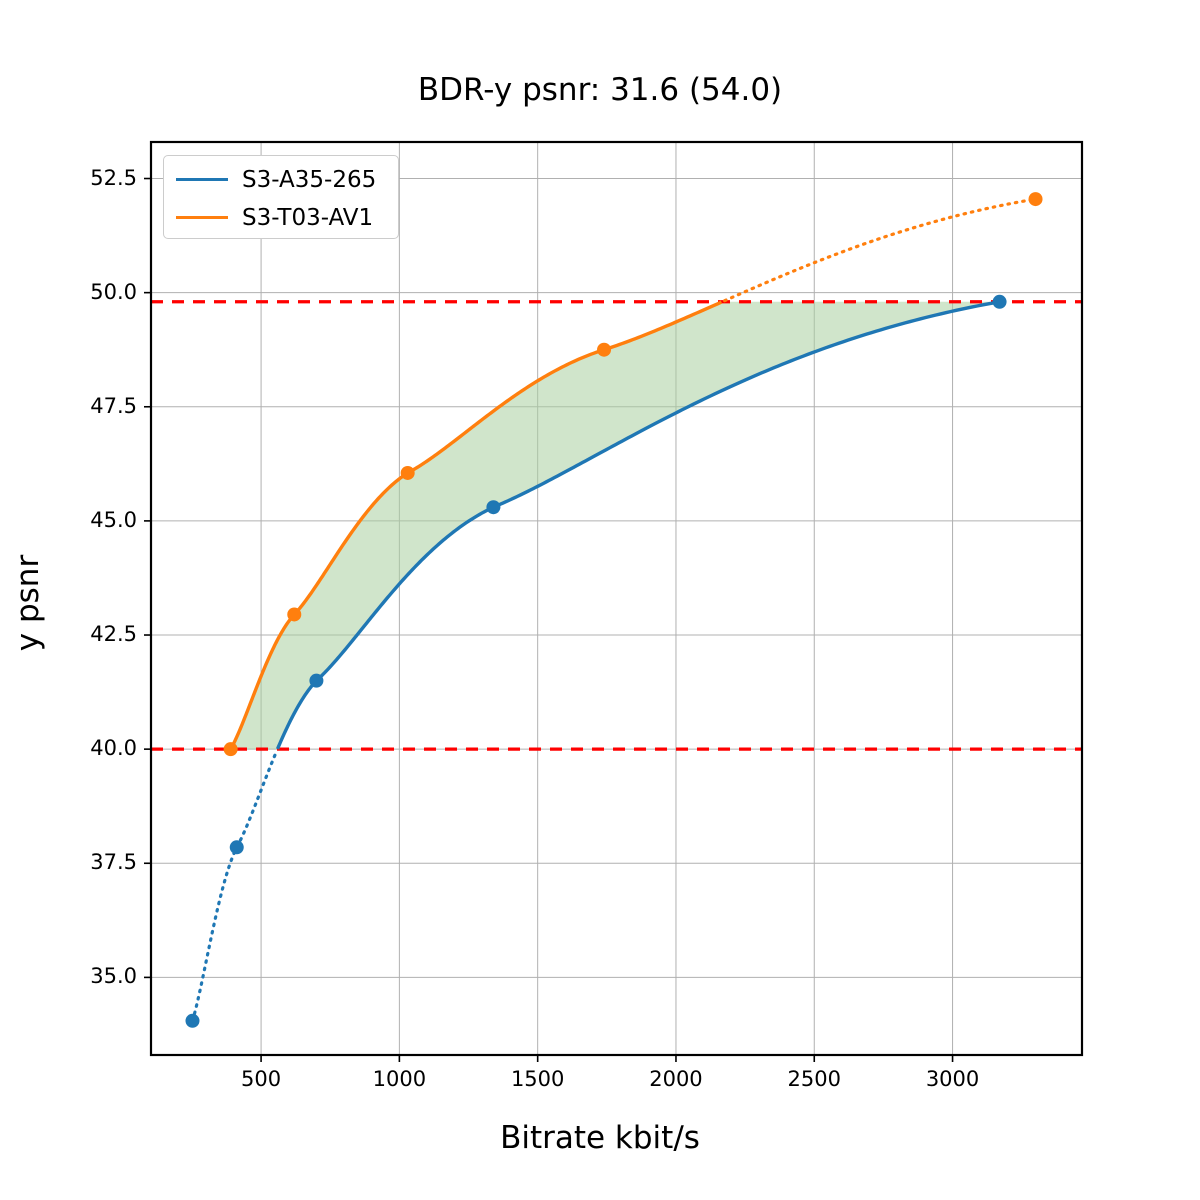 Image resolution: width=1200 pixels, height=1200 pixels. What do you see at coordinates (113, 862) in the screenshot?
I see `y-tick-label: 37.5` at bounding box center [113, 862].